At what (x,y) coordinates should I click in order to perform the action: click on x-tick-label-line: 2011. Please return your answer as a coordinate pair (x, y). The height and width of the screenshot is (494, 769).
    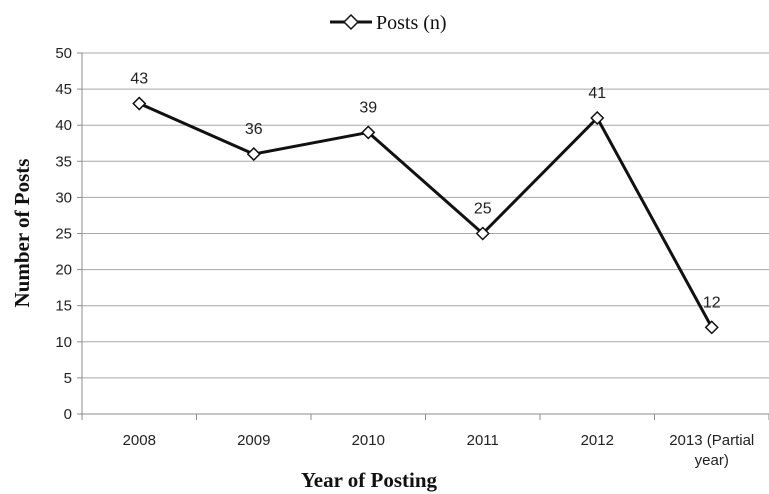
    Looking at the image, I should click on (483, 440).